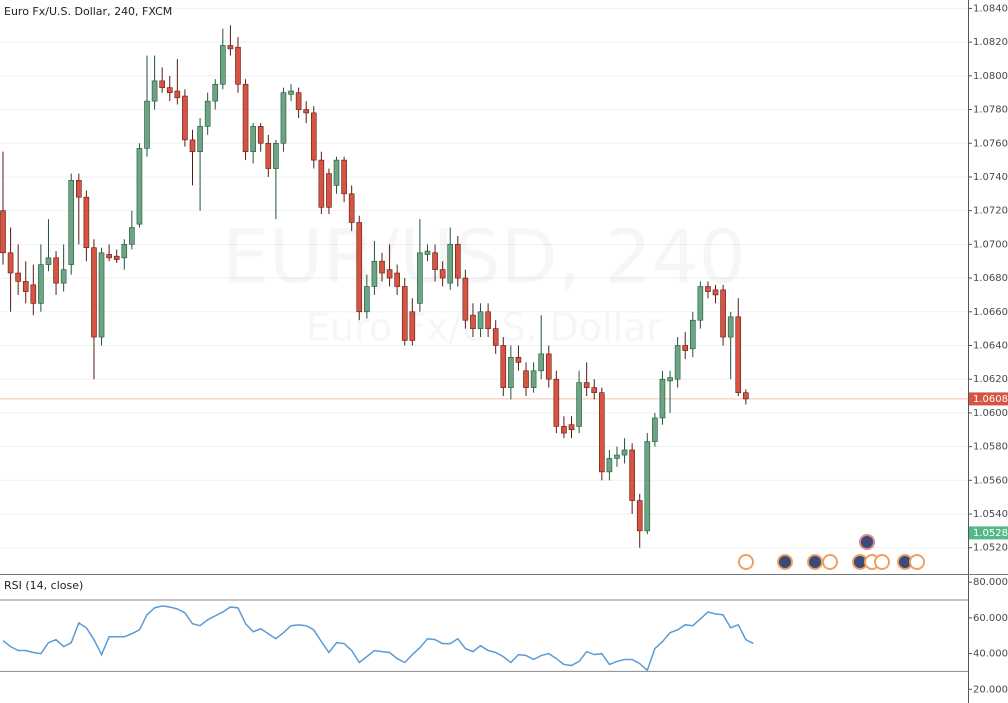 The width and height of the screenshot is (1008, 703). I want to click on y-tick-label: 1.05800, so click(990, 447).